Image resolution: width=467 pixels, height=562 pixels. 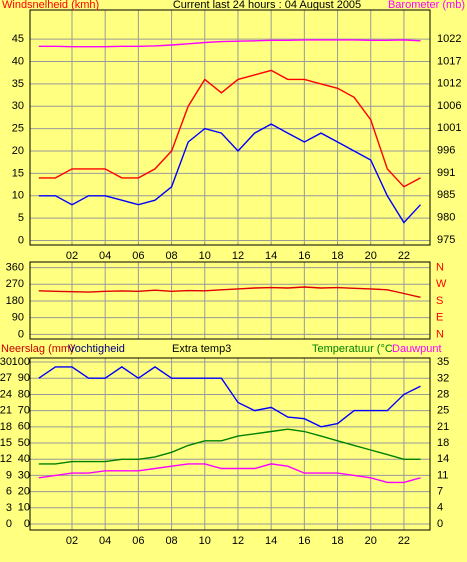 What do you see at coordinates (449, 106) in the screenshot?
I see `y2-tick-label: 1006` at bounding box center [449, 106].